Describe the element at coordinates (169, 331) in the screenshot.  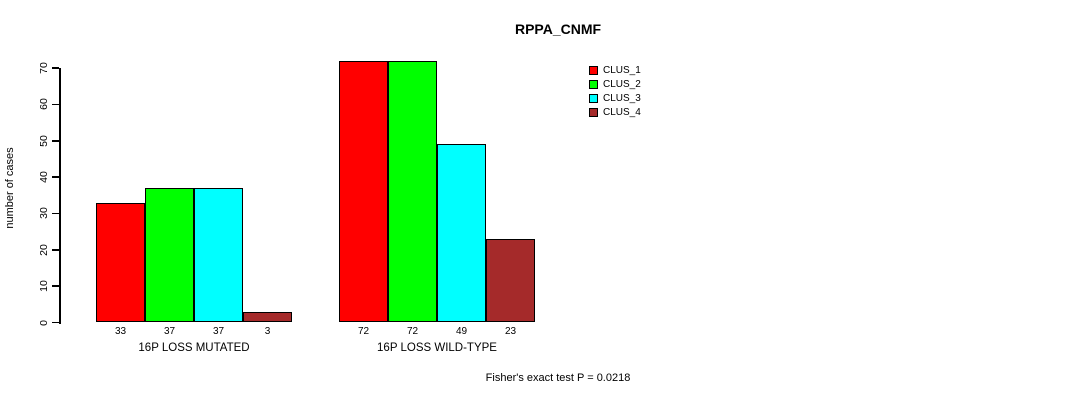
I see `bar-value-label-group1-2: 37` at that location.